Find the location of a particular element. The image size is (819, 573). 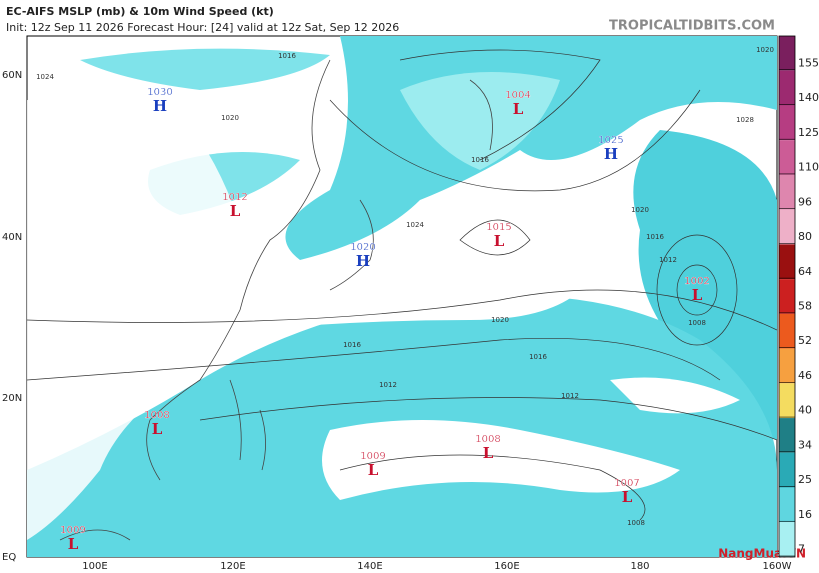

source: TROPICALTIDBITS.COM is located at coordinates (692, 26).